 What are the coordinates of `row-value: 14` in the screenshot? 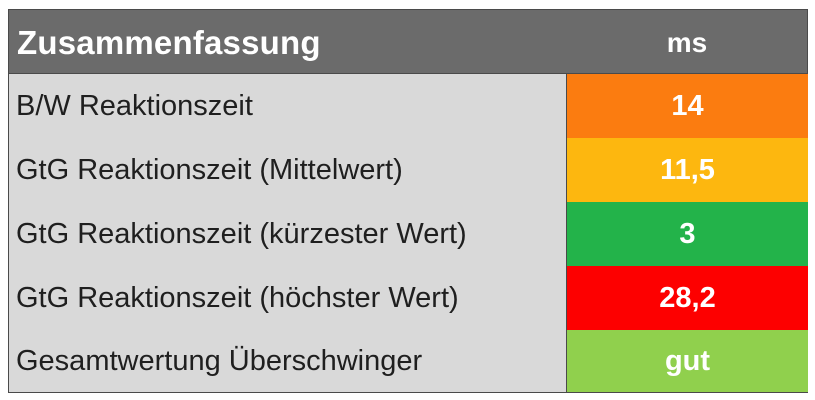 It's located at (687, 106).